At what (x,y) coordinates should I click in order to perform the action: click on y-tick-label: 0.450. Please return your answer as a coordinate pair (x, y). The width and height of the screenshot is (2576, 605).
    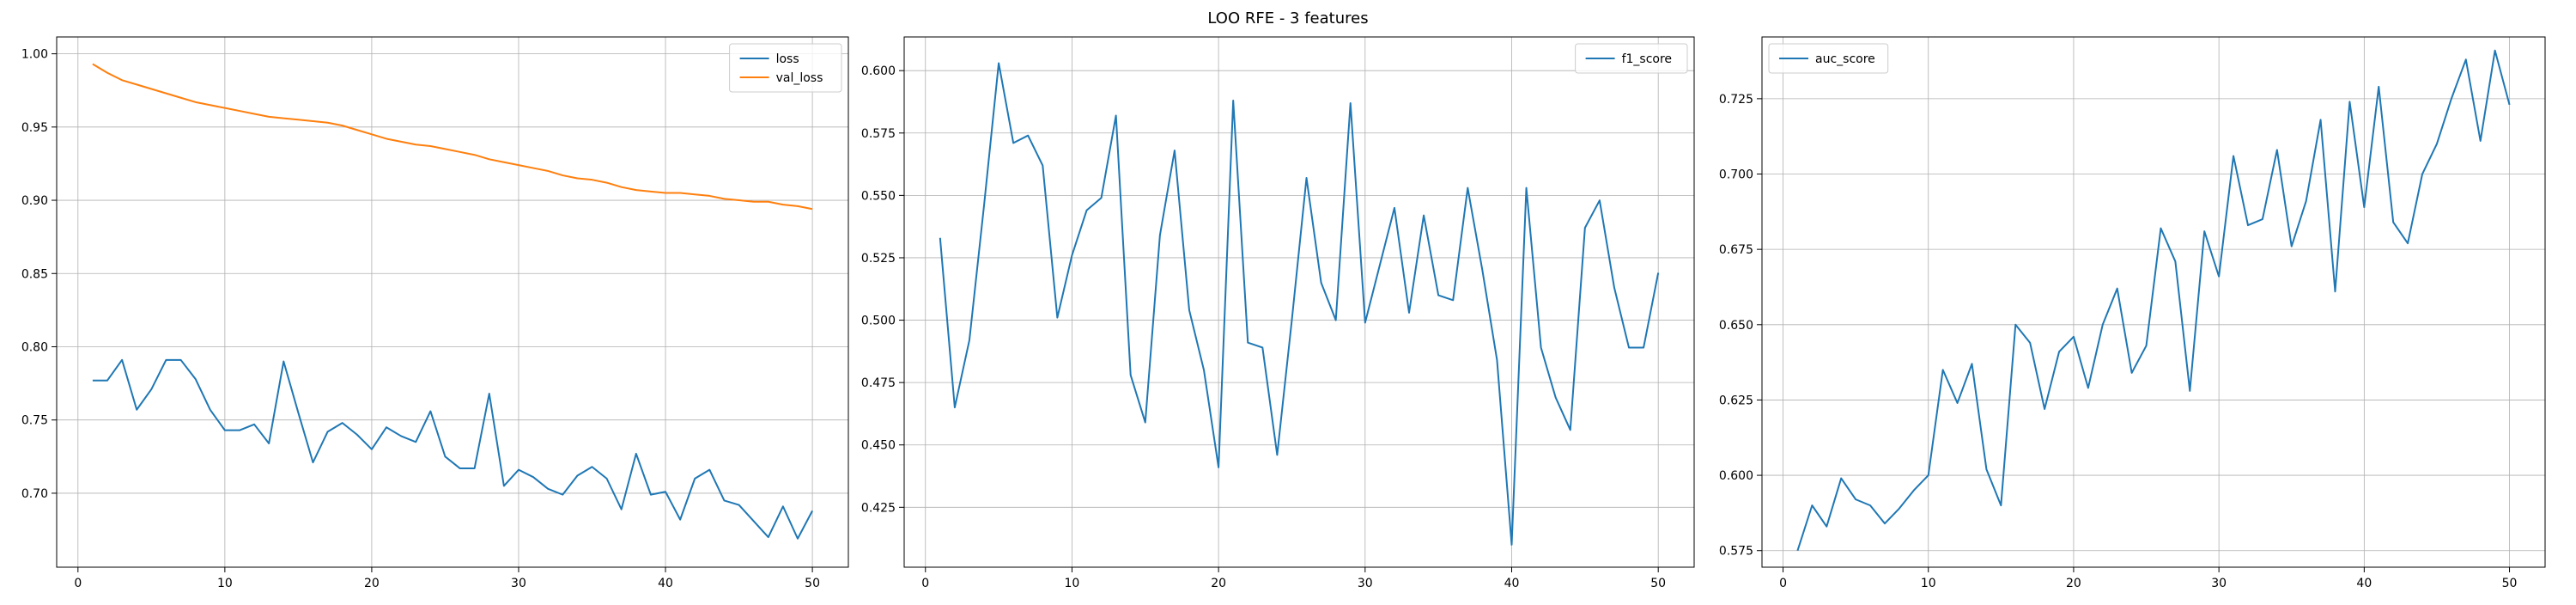
    Looking at the image, I should click on (878, 446).